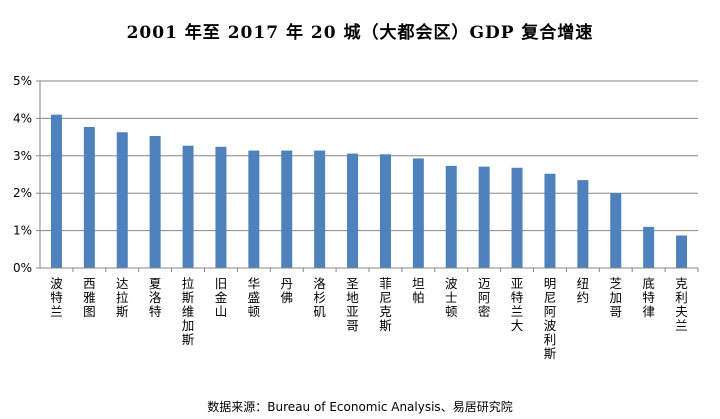  Describe the element at coordinates (484, 297) in the screenshot. I see `x-tick-label: 迈阿密` at that location.